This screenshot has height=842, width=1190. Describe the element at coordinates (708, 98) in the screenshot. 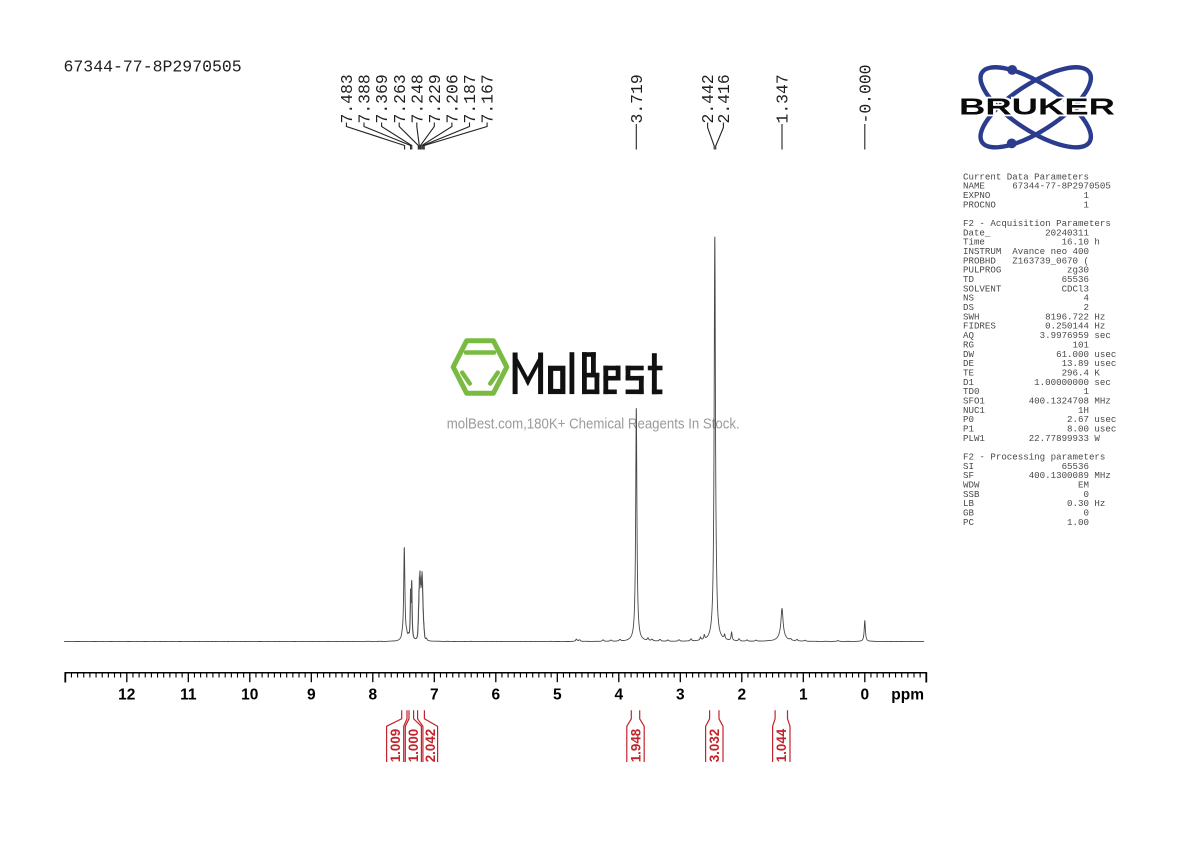

I see `svg-text: 2.442` at that location.